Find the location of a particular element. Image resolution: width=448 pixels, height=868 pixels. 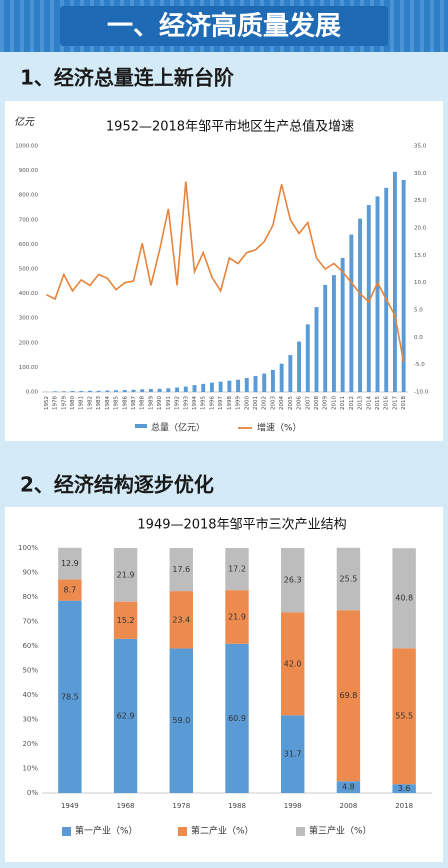

y-tick-label: 50% is located at coordinates (30, 671).